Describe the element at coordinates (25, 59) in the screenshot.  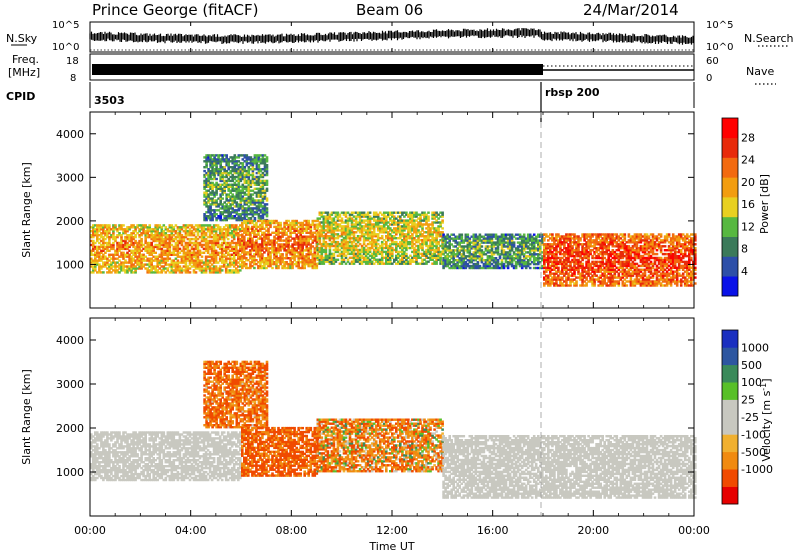
I see `freq-label: Freq.` at that location.